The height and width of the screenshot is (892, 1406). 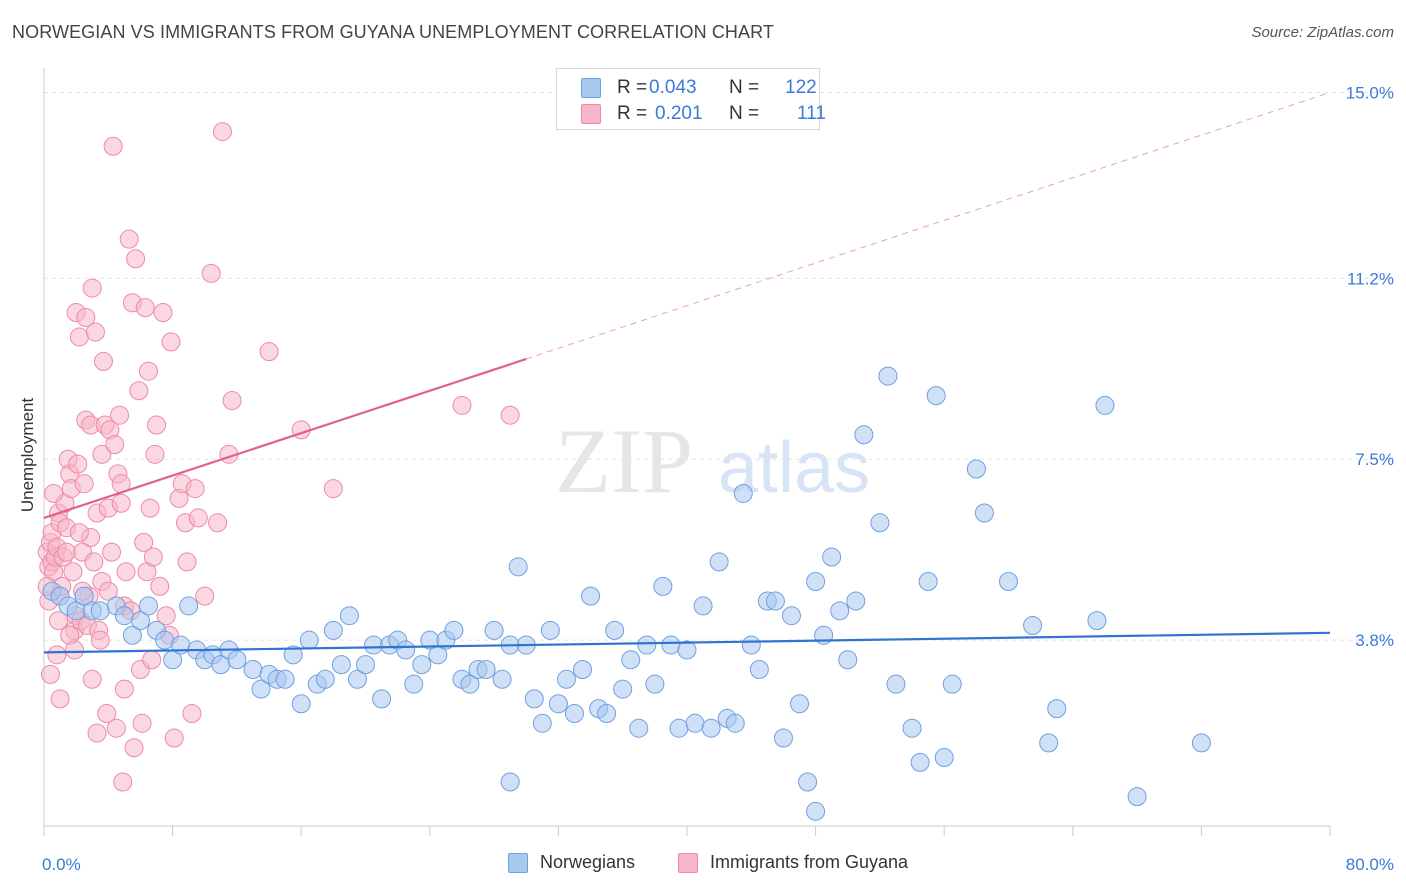 What do you see at coordinates (1374, 459) in the screenshot?
I see `y-tick-label: 7.5%` at bounding box center [1374, 459].